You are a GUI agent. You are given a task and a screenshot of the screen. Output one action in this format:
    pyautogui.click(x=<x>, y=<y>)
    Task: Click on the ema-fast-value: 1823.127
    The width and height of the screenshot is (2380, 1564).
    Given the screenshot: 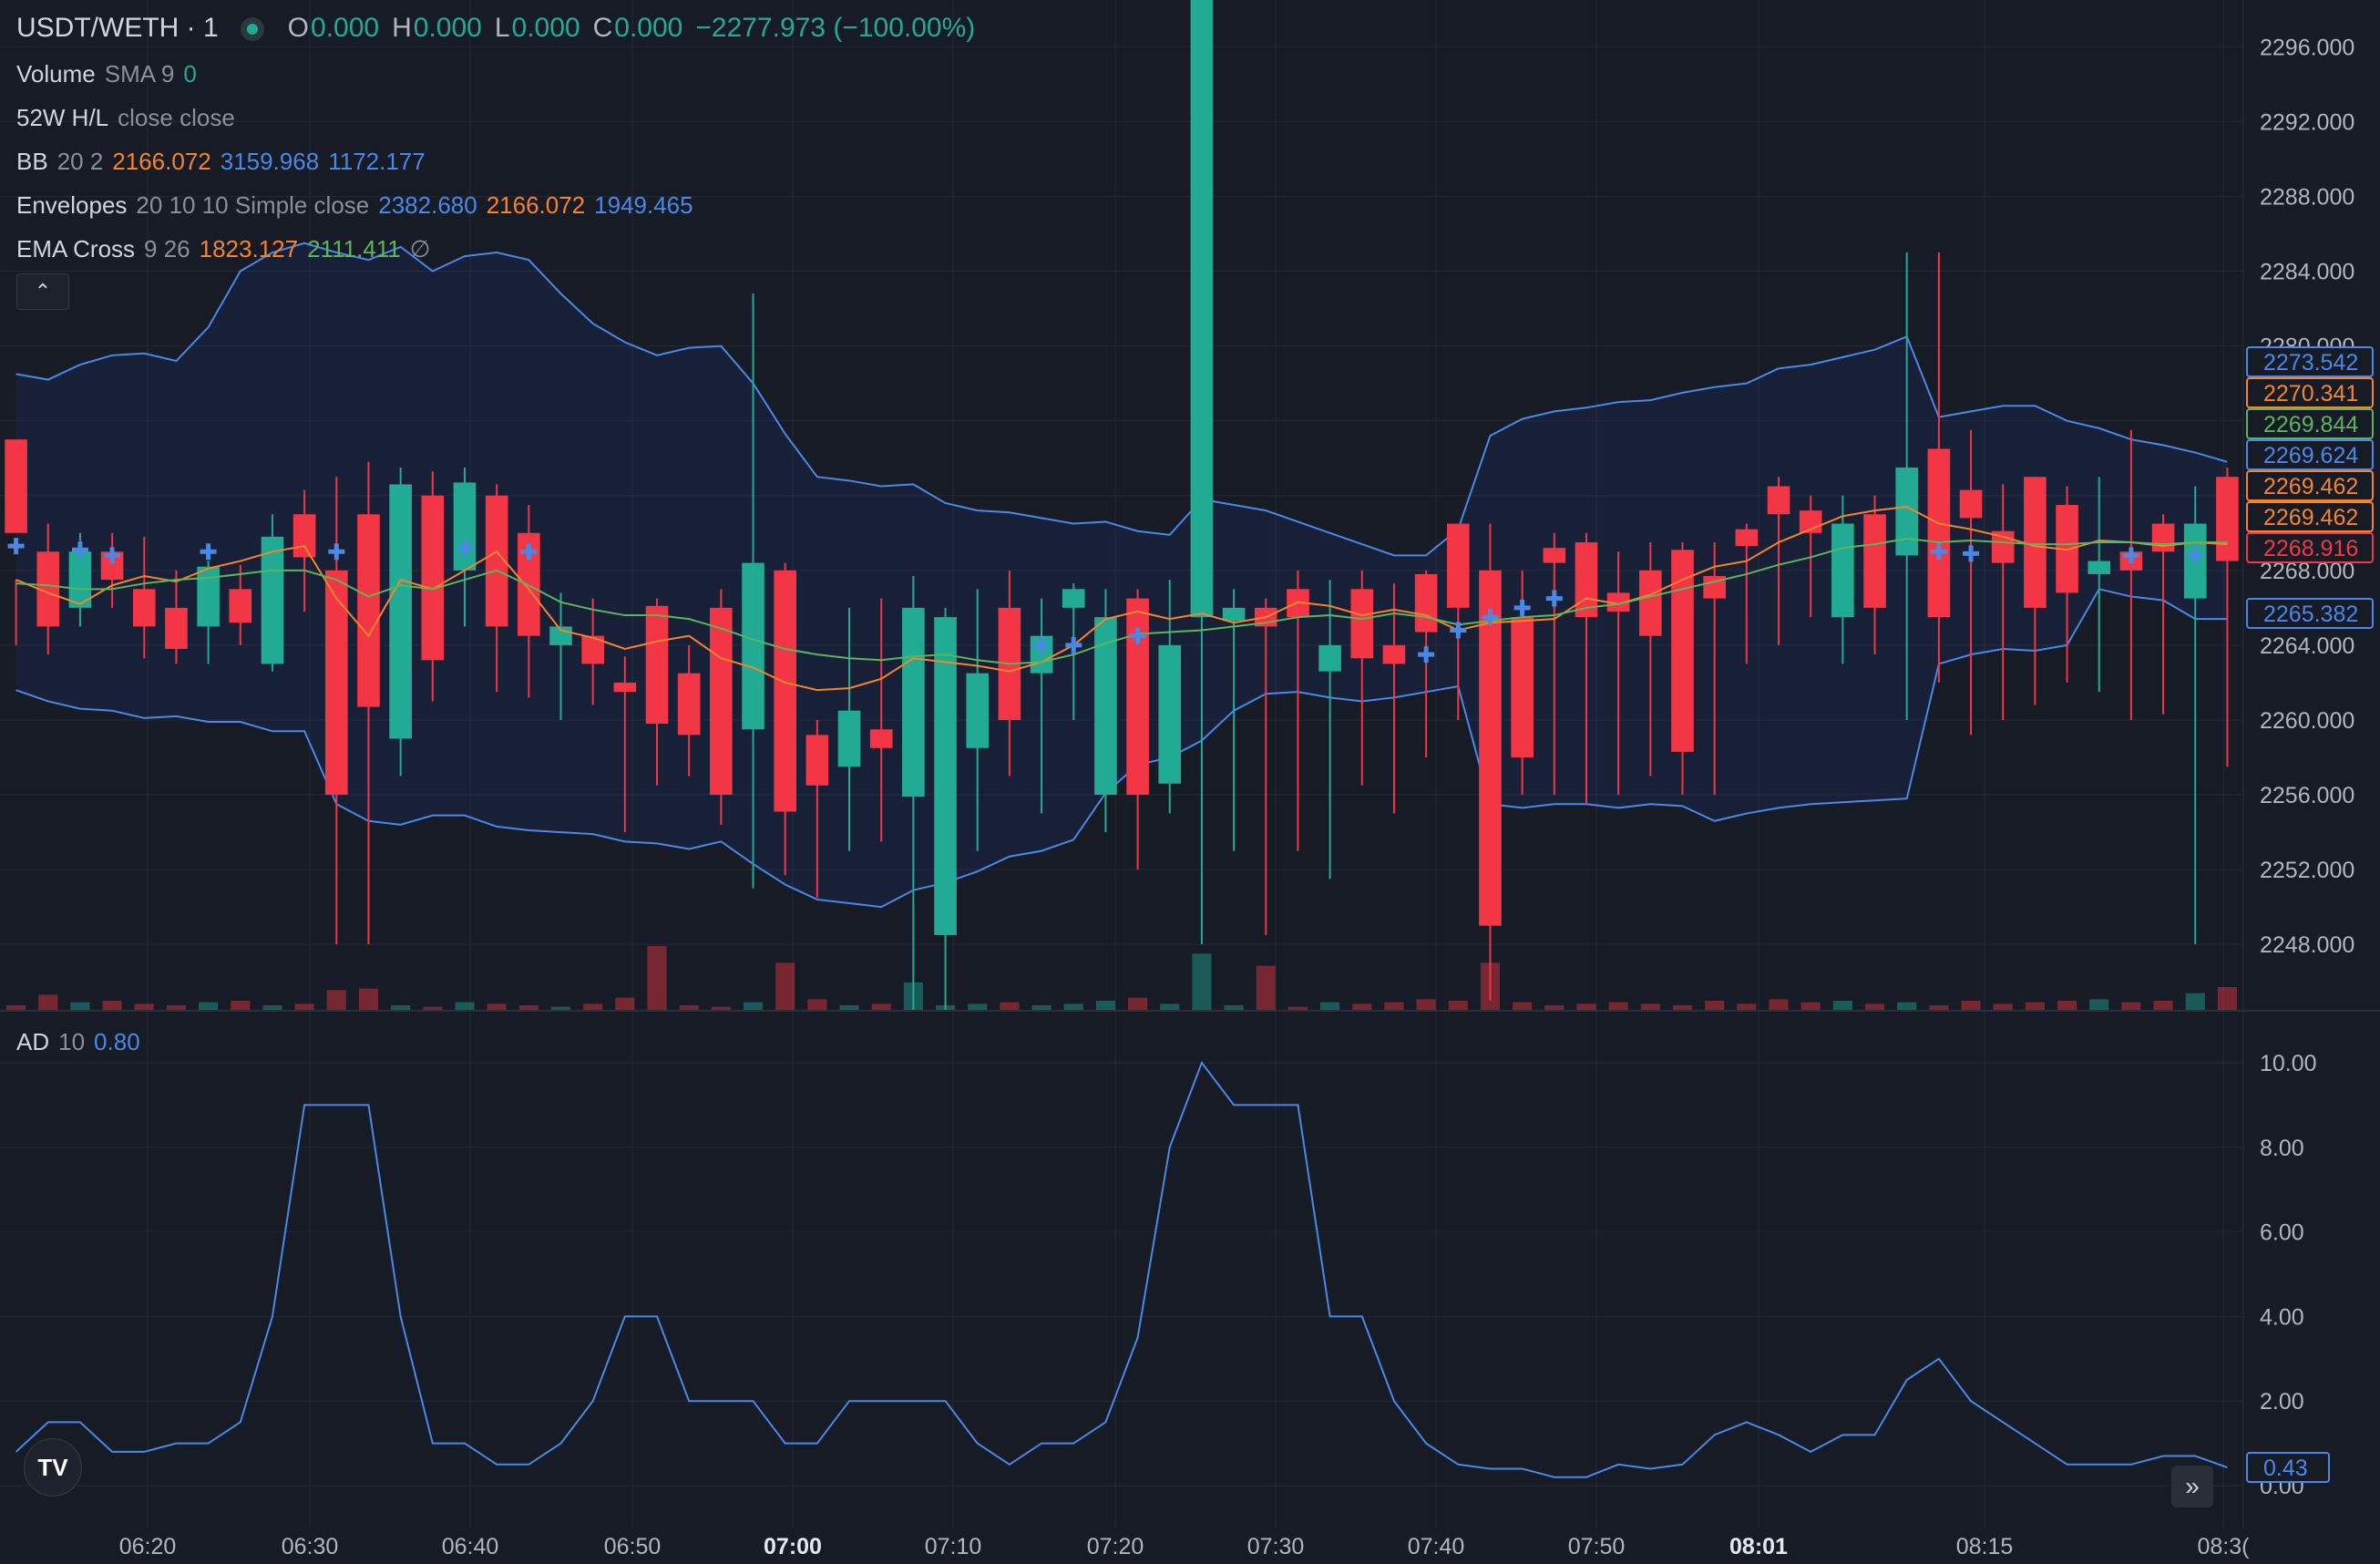 What is the action you would take?
    pyautogui.click(x=249, y=248)
    